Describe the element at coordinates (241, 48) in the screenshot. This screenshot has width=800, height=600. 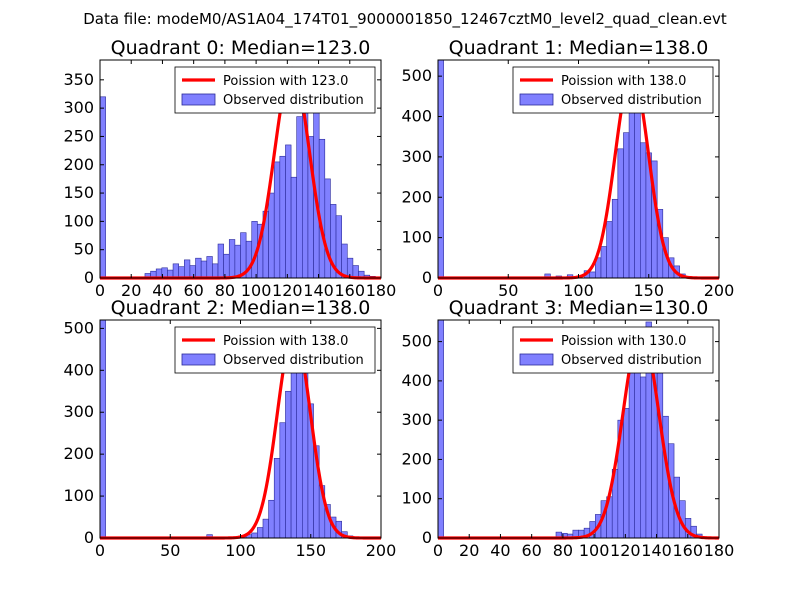
I see `quadrant-0-title: Quadrant 0: Median=123.0` at that location.